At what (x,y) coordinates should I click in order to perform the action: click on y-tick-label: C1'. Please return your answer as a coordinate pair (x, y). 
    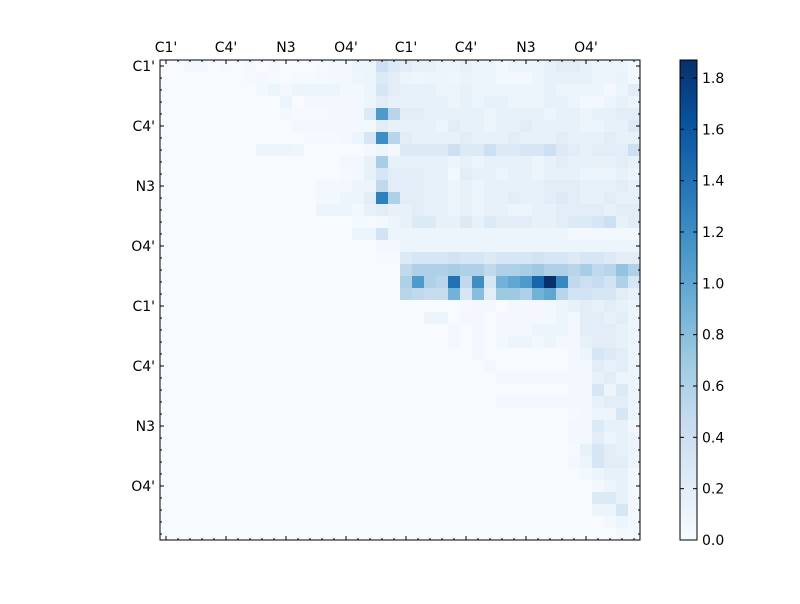
    Looking at the image, I should click on (143, 67).